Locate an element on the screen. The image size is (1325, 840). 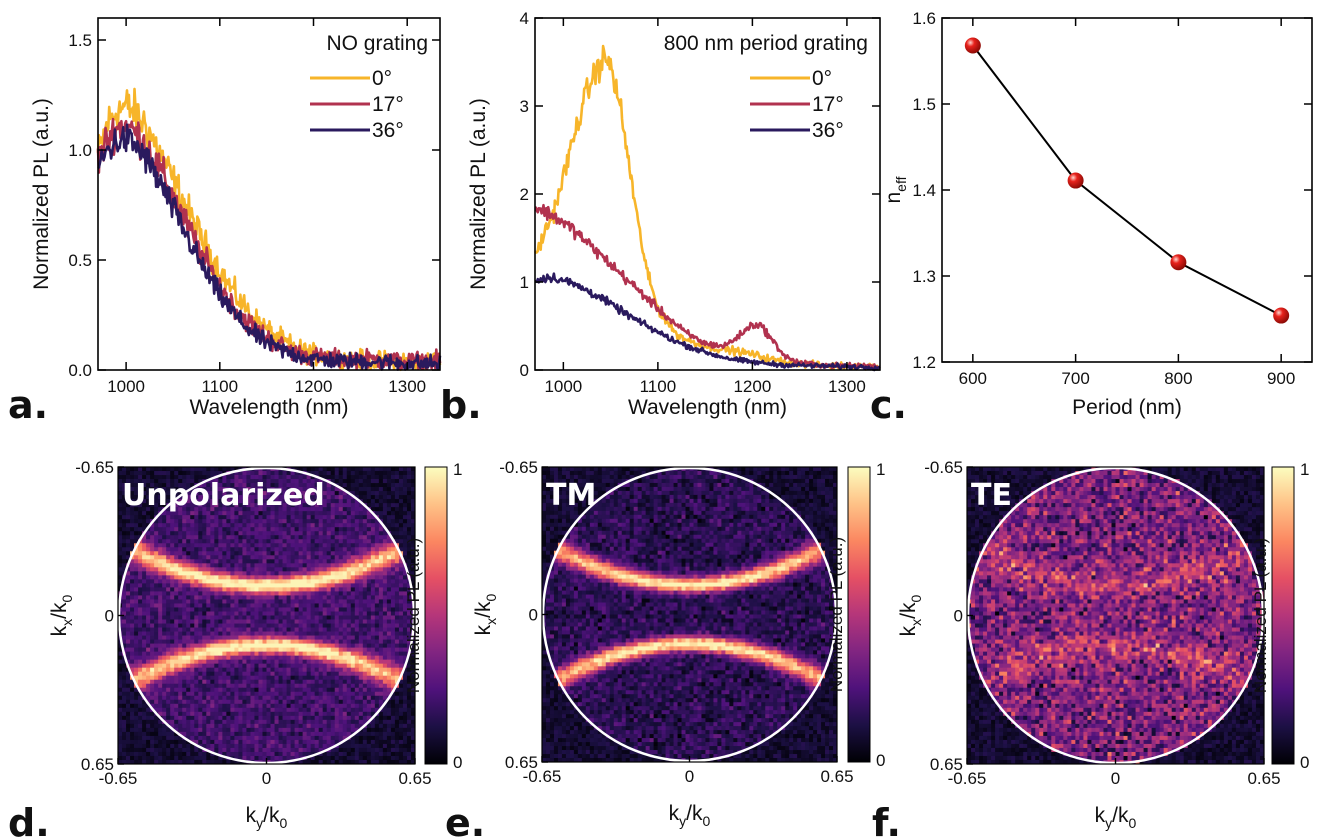
panel-label: d. is located at coordinates (29, 820).